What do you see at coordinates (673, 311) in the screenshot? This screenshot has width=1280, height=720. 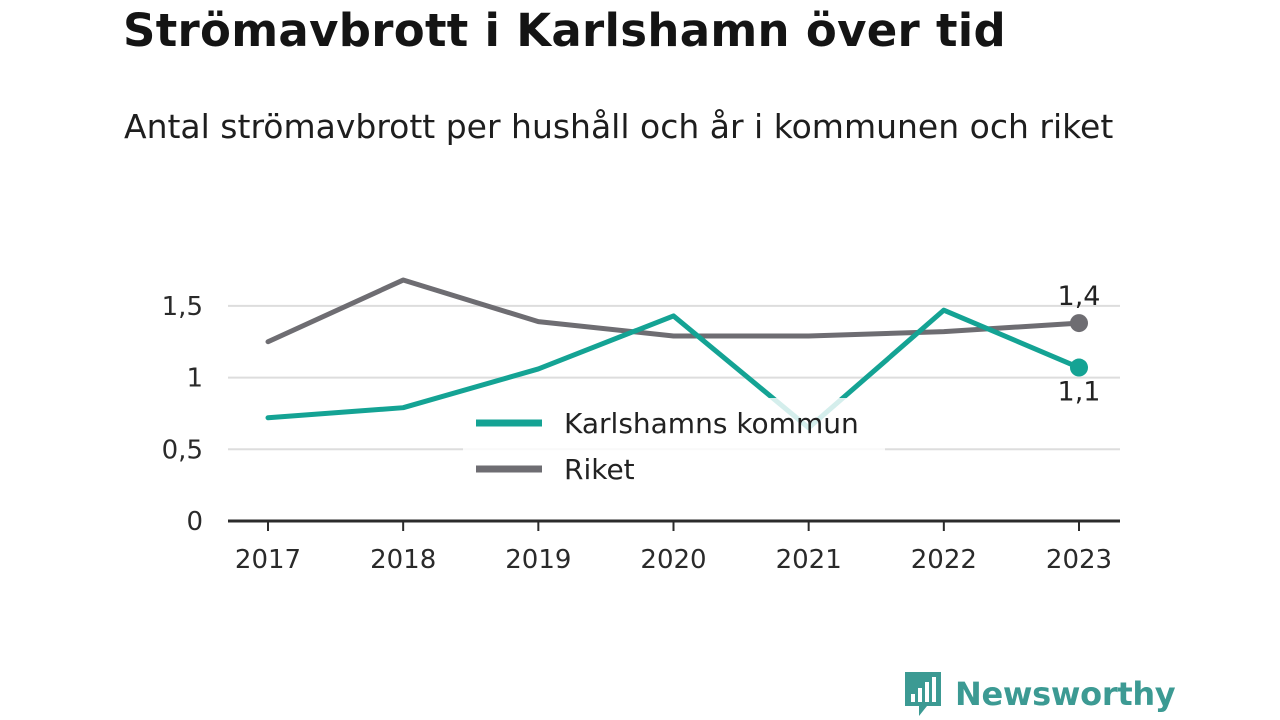 I see `series-line-riket` at bounding box center [673, 311].